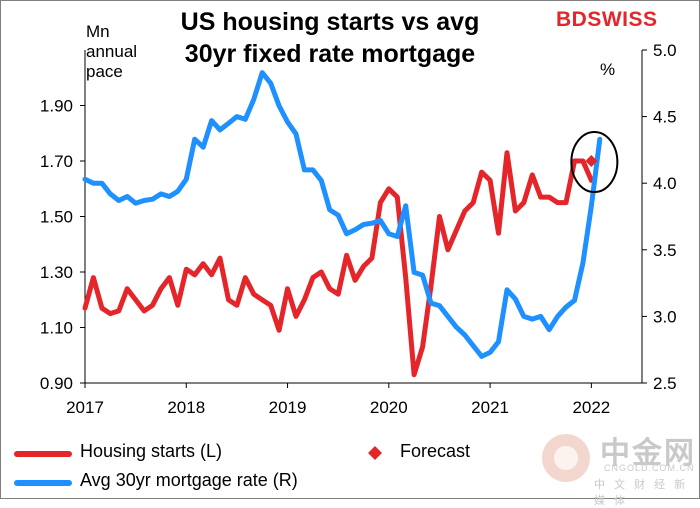  I want to click on brand-logo: BDSWISS, so click(607, 20).